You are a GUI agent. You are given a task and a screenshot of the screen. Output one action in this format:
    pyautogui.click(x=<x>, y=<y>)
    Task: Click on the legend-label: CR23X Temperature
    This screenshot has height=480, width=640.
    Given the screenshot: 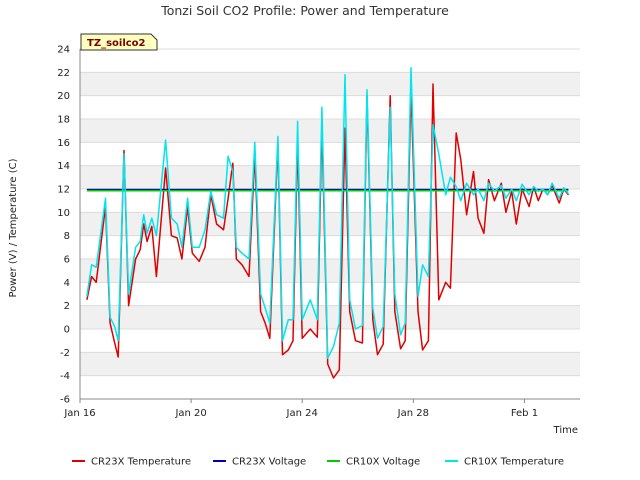 What is the action you would take?
    pyautogui.click(x=141, y=462)
    